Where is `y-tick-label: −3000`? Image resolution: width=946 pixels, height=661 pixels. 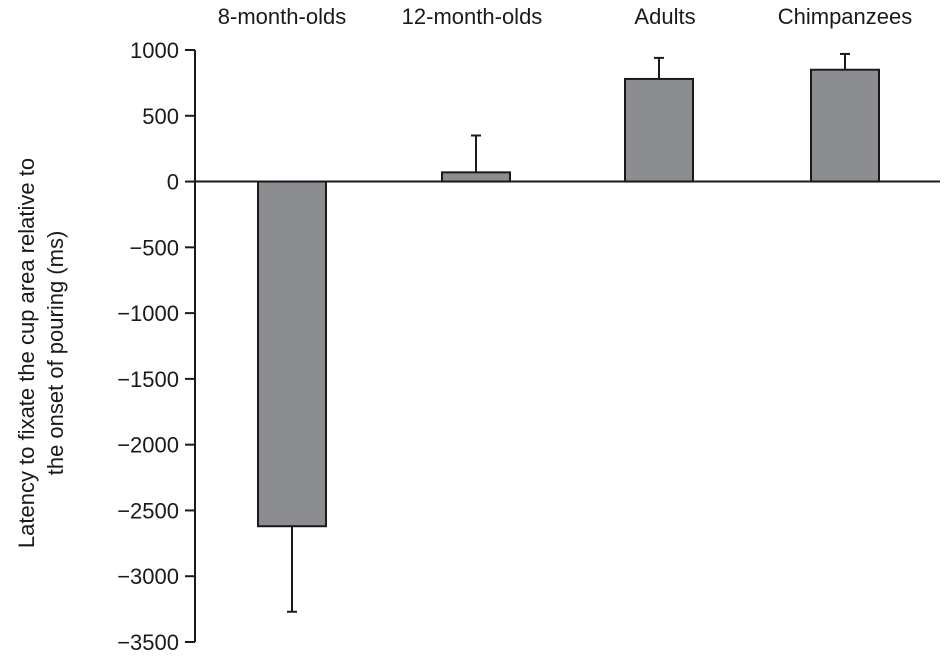 y-tick-label: −3000 is located at coordinates (148, 576).